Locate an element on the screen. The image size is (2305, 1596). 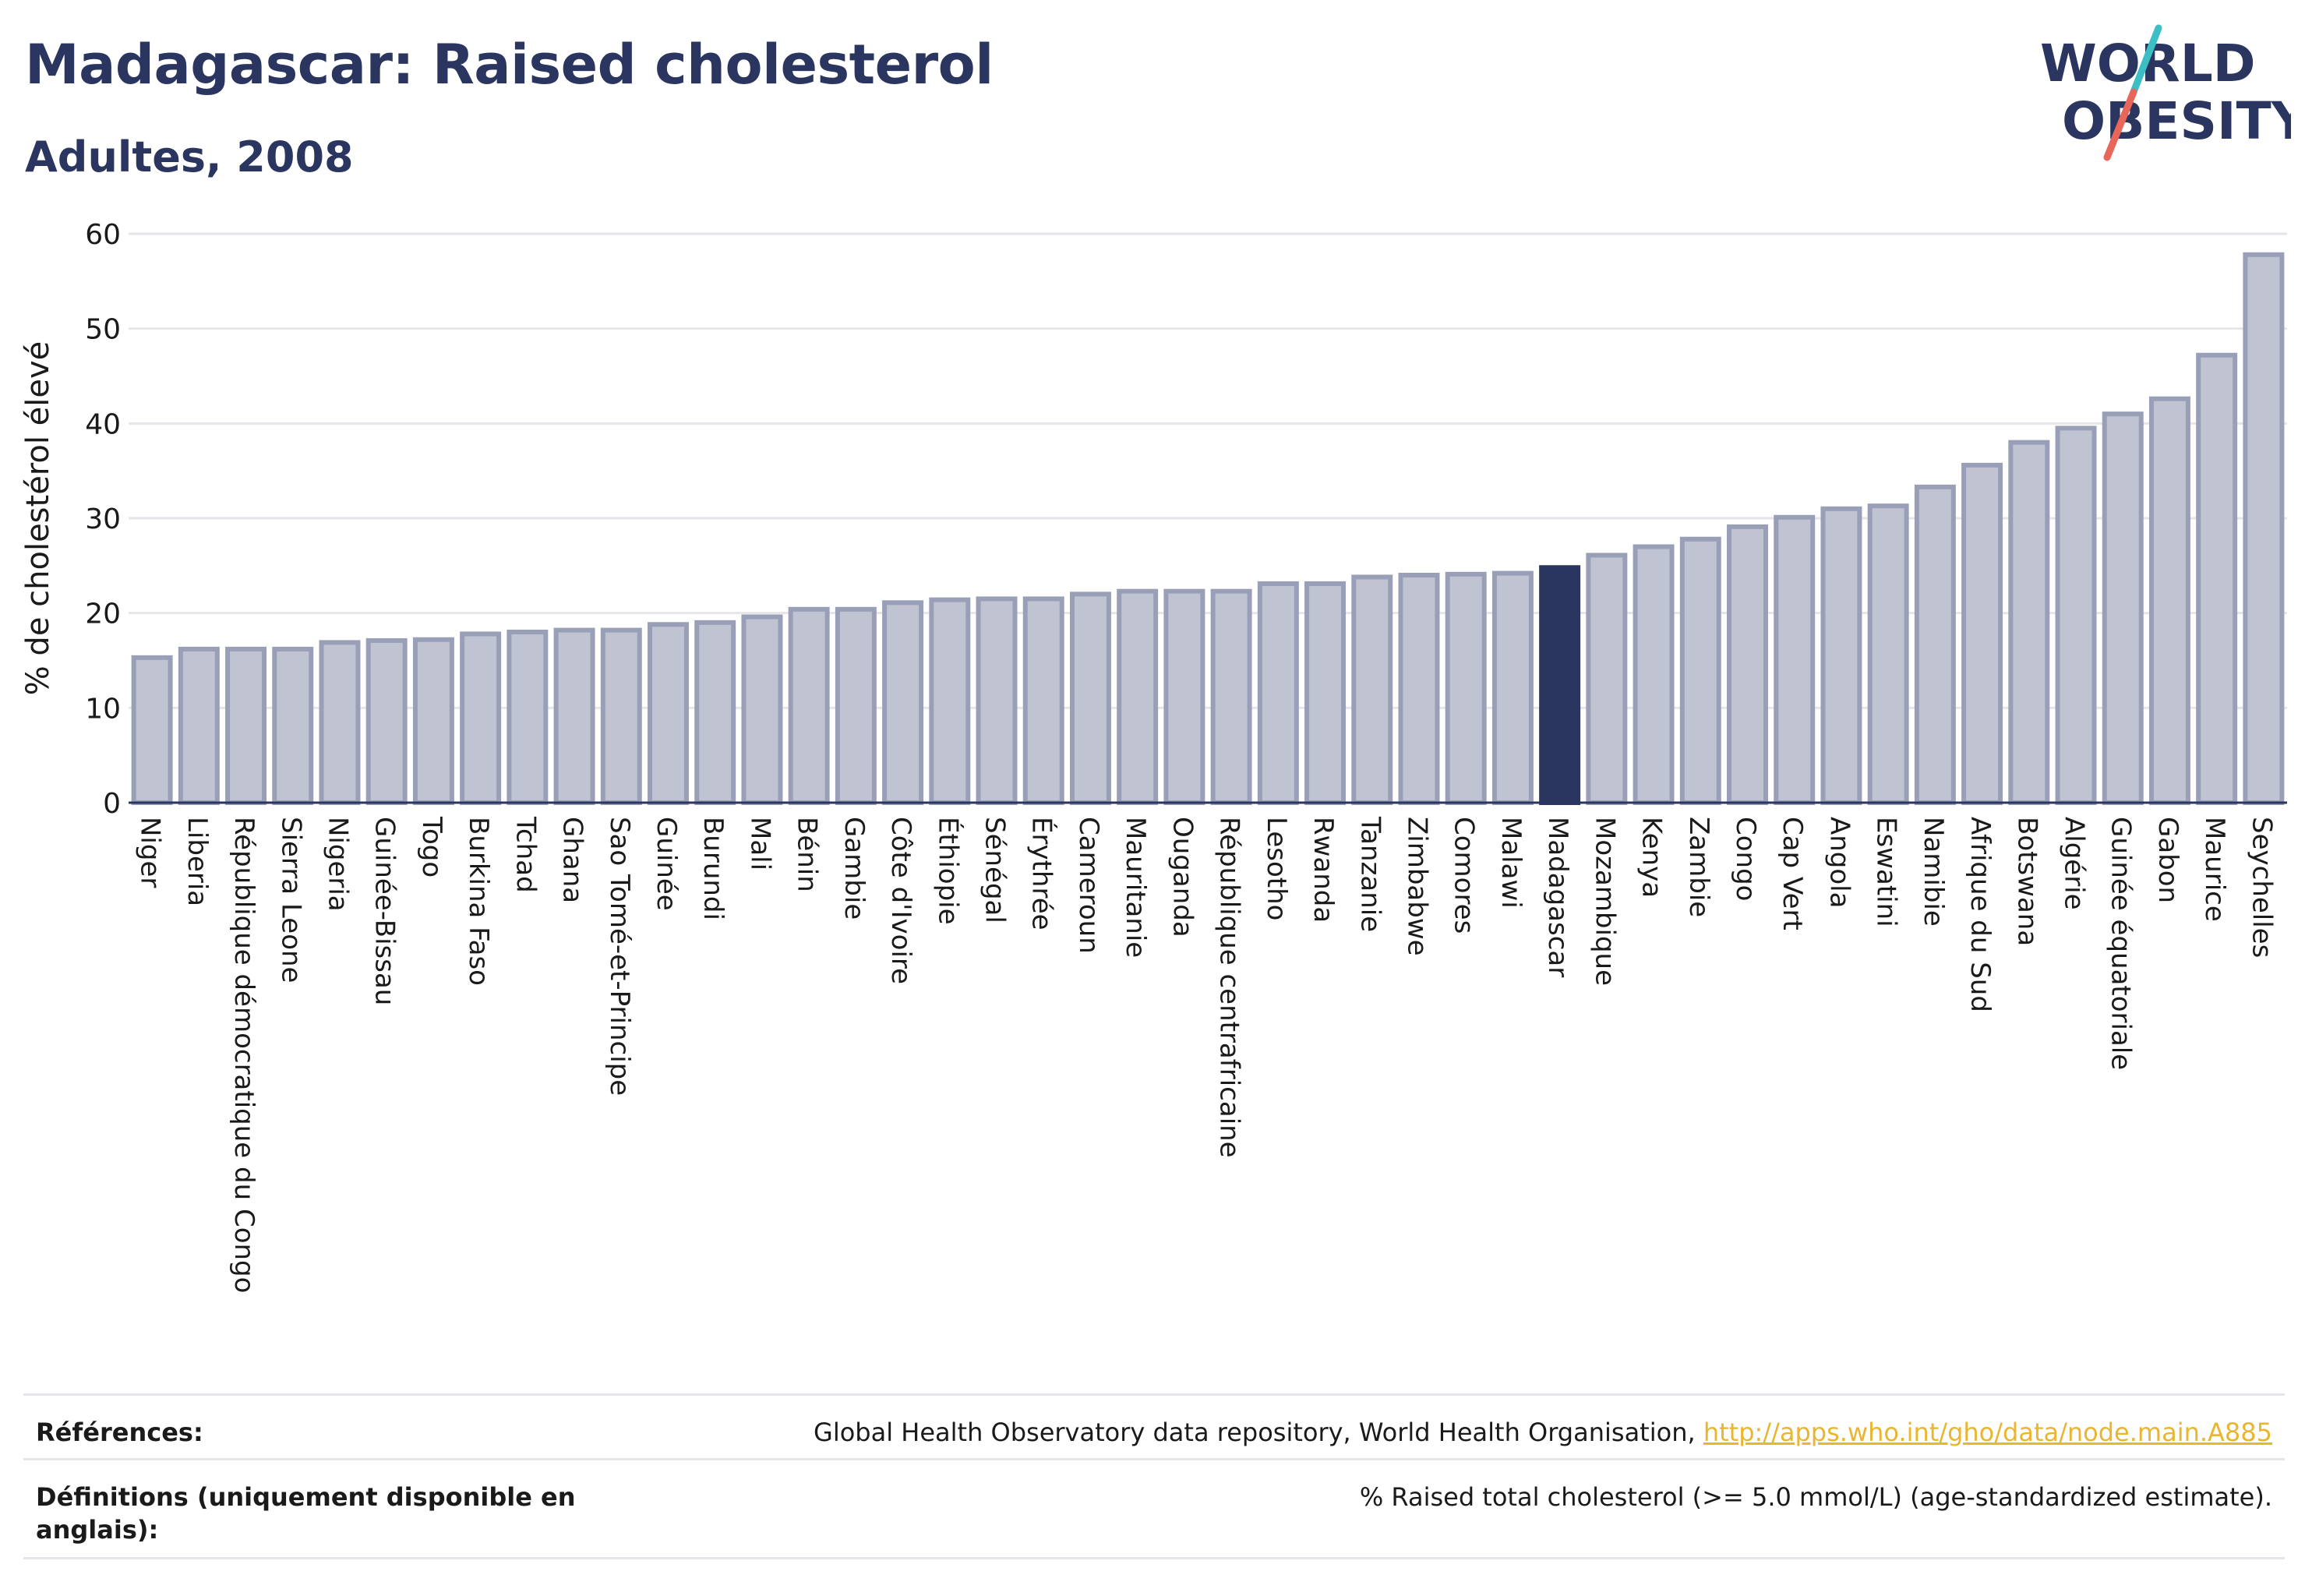
x-tick-label: Togo is located at coordinates (432, 846).